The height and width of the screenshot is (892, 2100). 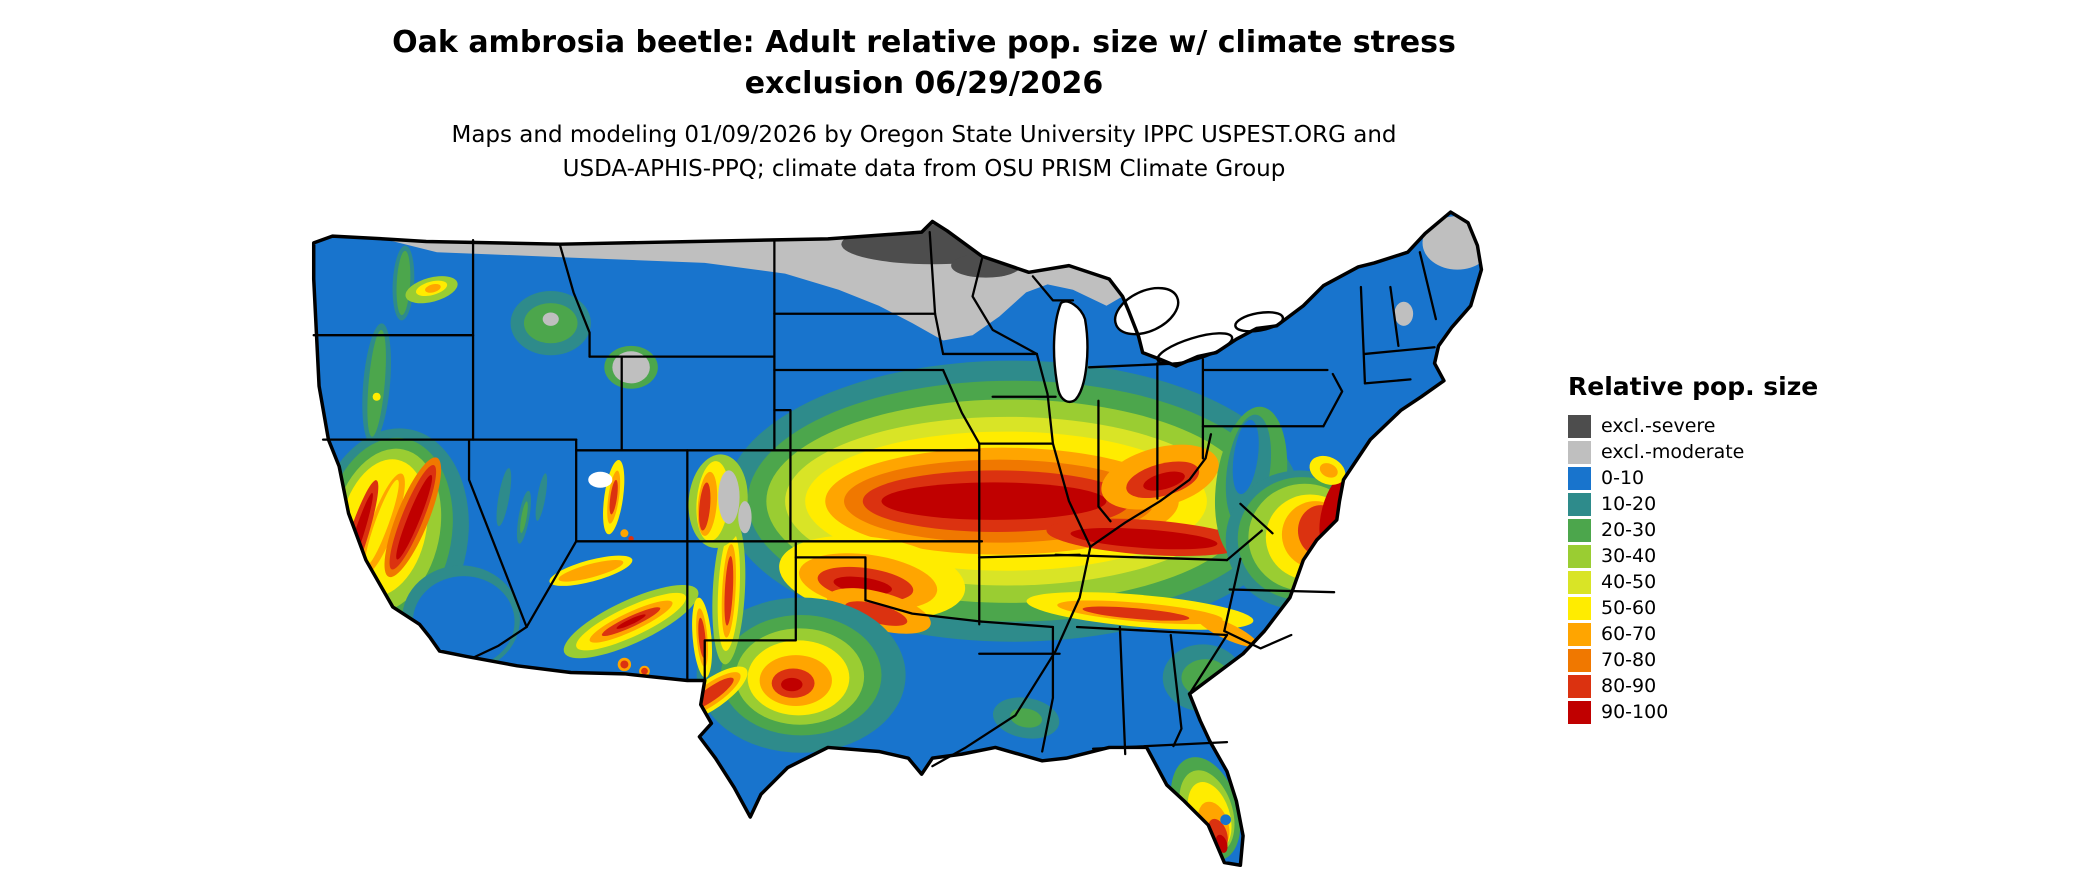 What do you see at coordinates (1693, 530) in the screenshot?
I see `legend-item: 20-30` at bounding box center [1693, 530].